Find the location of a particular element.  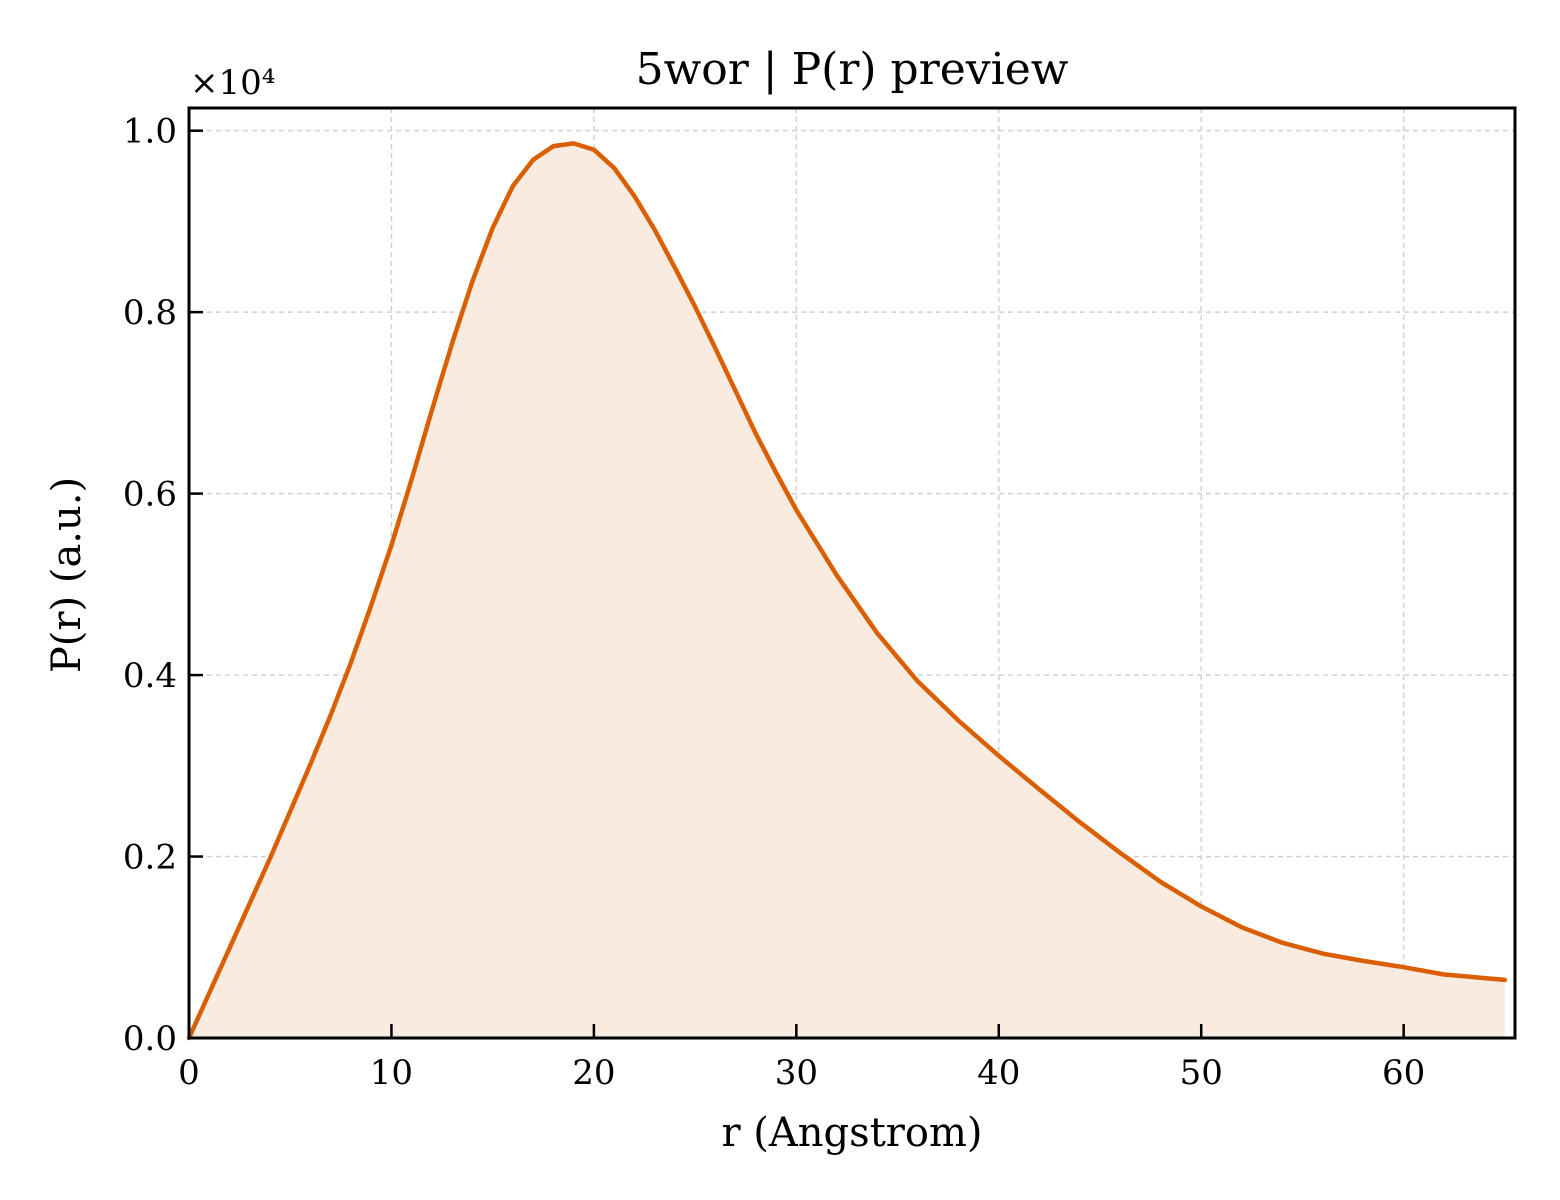

x-tick-label: 40 is located at coordinates (998, 1073).